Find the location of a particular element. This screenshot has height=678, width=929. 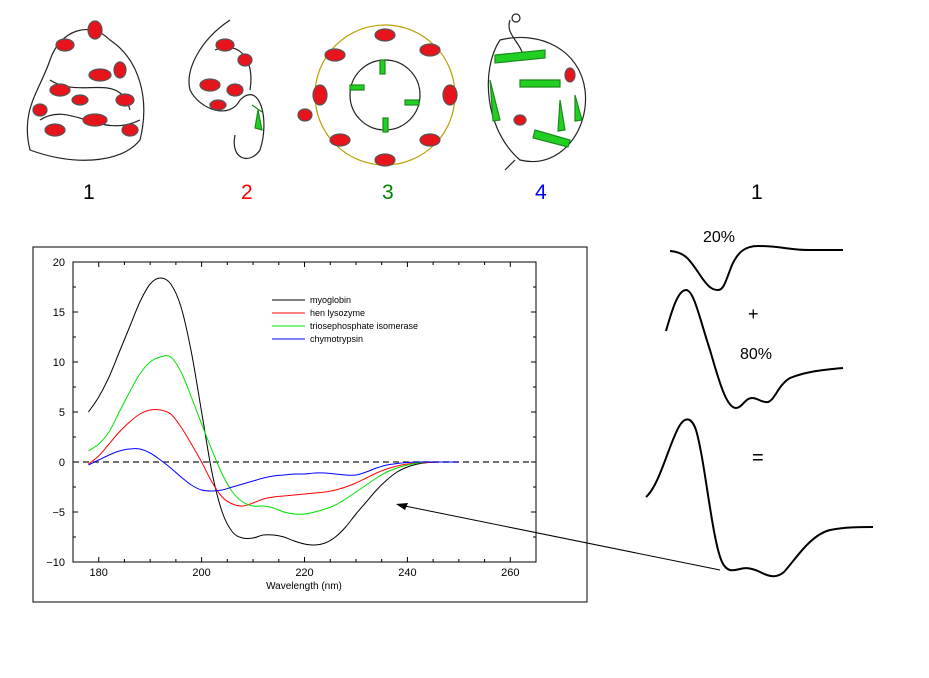

structure-label-text: 3 is located at coordinates (388, 192).